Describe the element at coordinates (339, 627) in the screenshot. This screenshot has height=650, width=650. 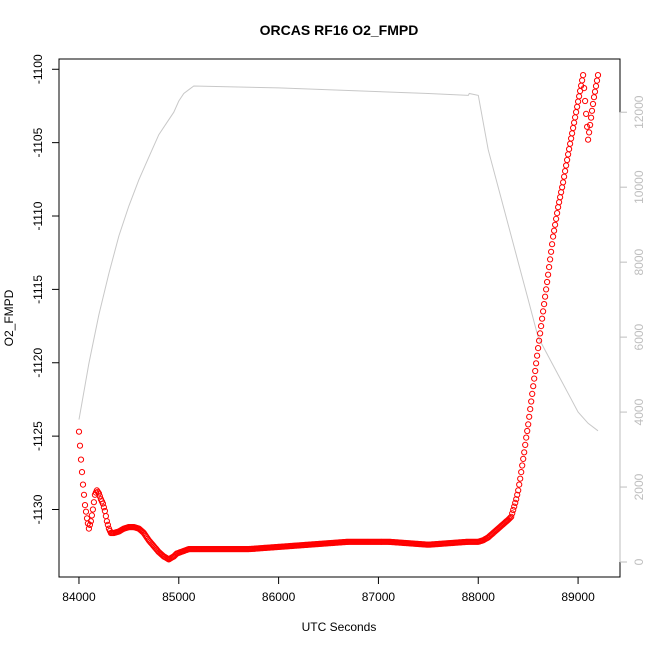
I see `x-axis-label: UTC Seconds` at that location.